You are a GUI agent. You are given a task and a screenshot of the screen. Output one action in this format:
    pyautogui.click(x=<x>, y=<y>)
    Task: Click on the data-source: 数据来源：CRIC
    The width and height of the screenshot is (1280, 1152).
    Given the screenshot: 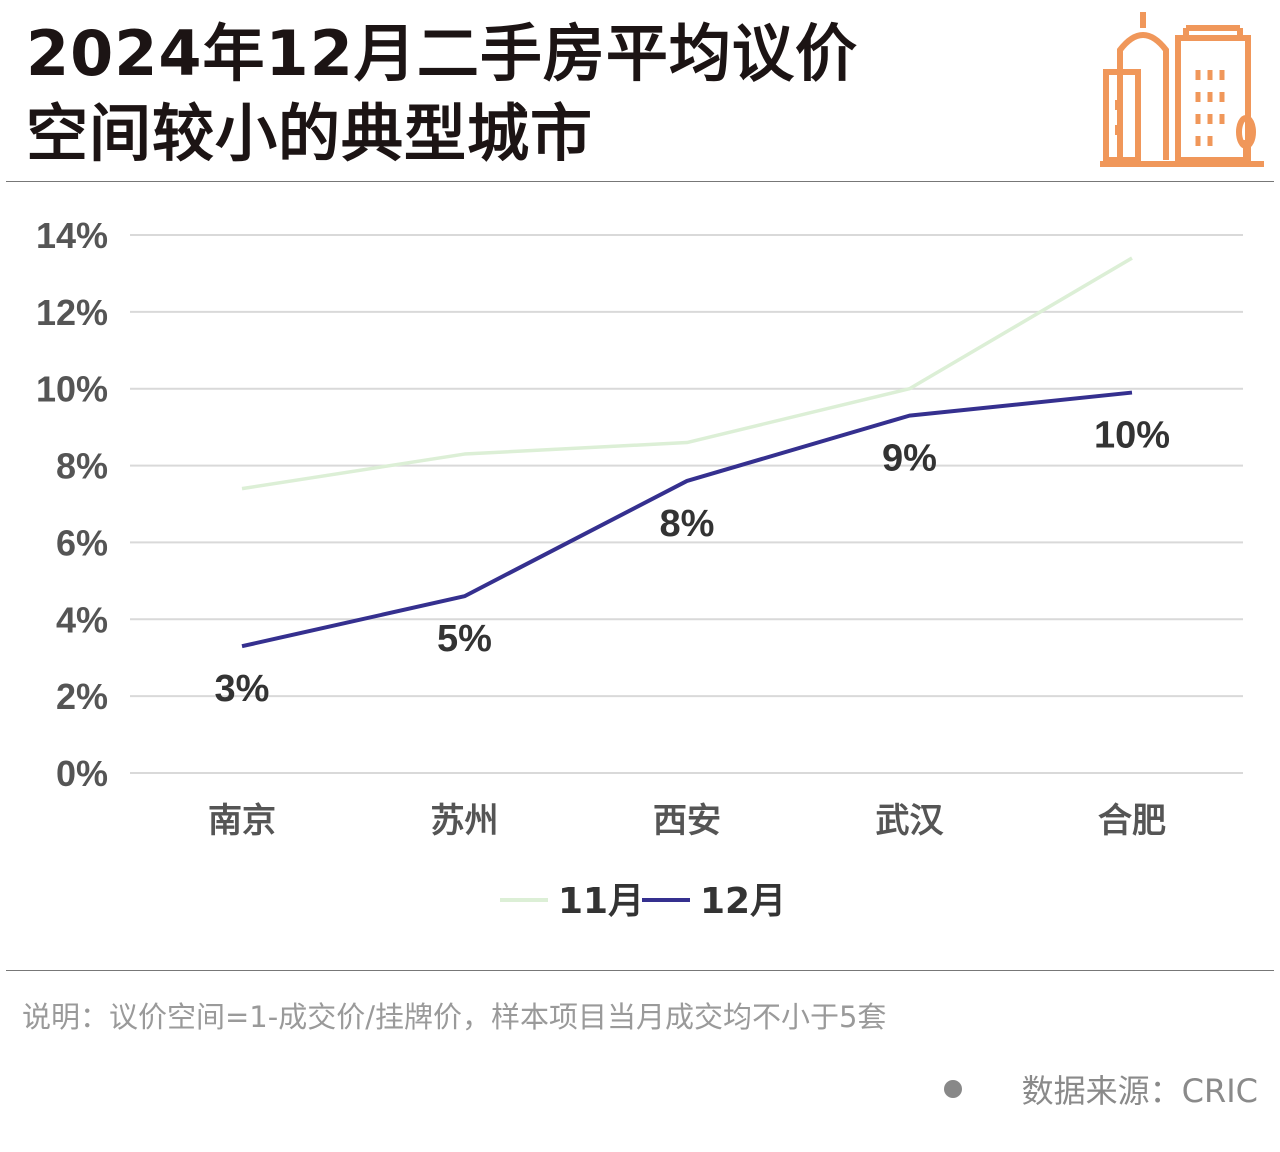 What is the action you would take?
    pyautogui.click(x=1100, y=1089)
    